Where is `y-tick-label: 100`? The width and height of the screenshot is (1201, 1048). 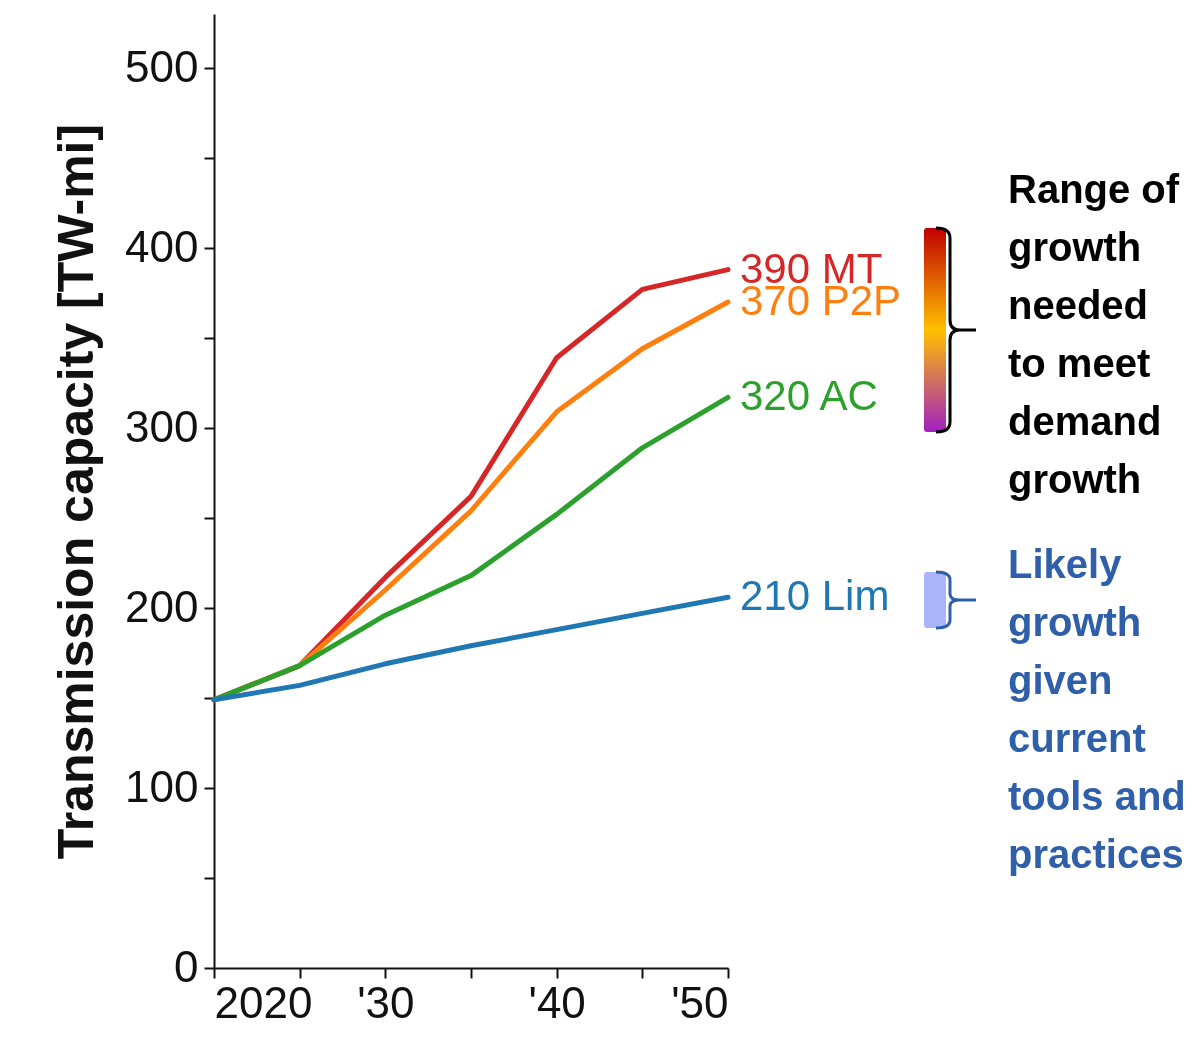
y-tick-label: 100 is located at coordinates (162, 786).